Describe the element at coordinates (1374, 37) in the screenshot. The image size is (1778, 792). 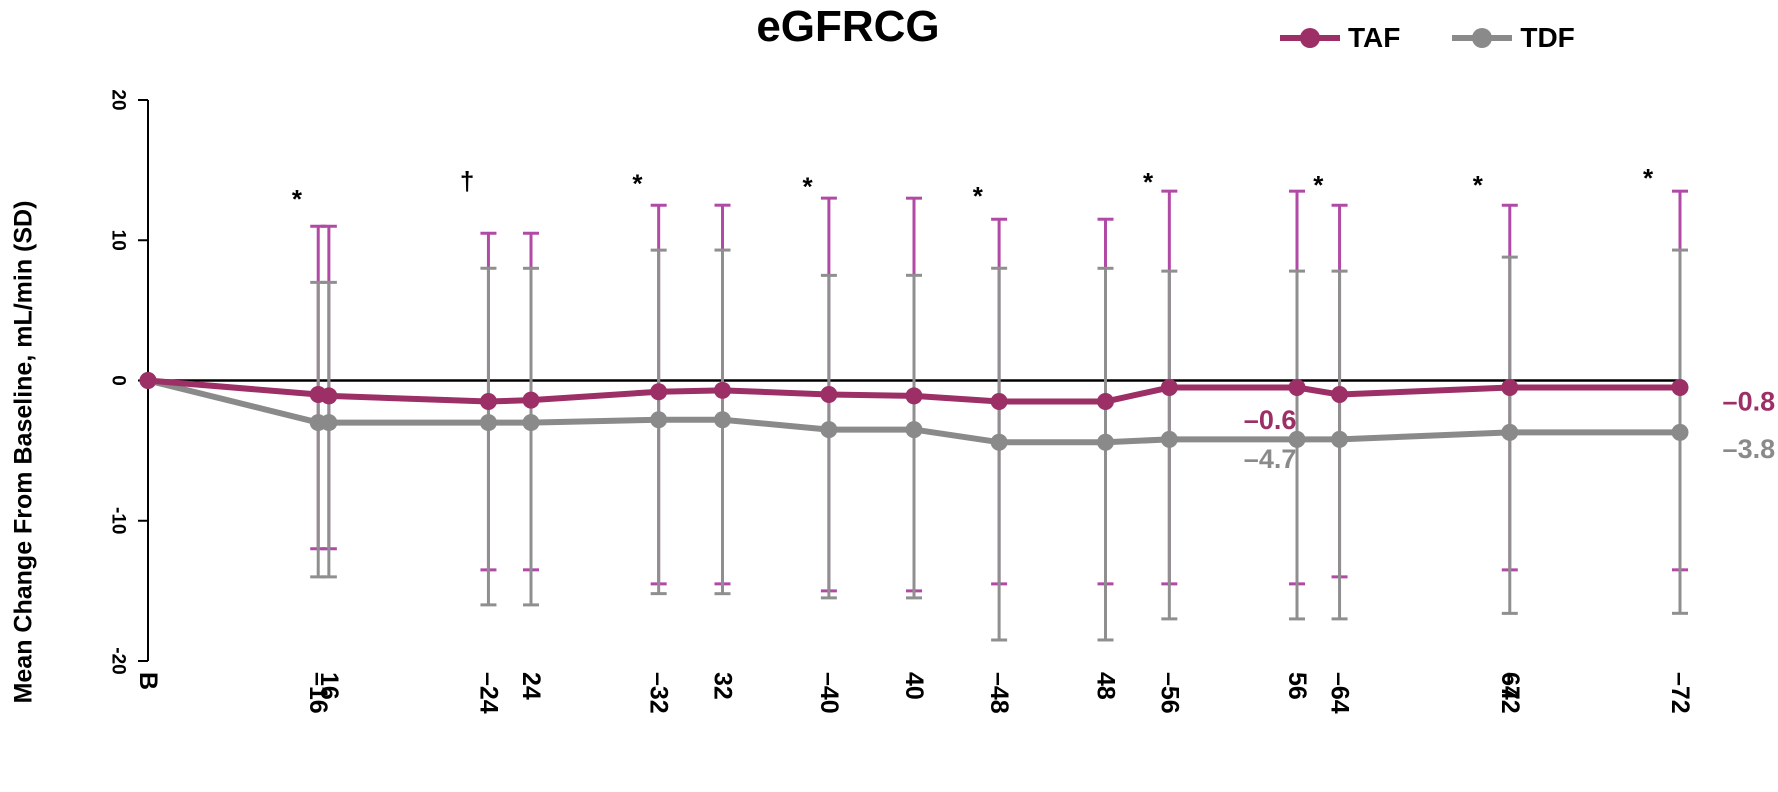
I see `legend-label-taf: TAF` at that location.